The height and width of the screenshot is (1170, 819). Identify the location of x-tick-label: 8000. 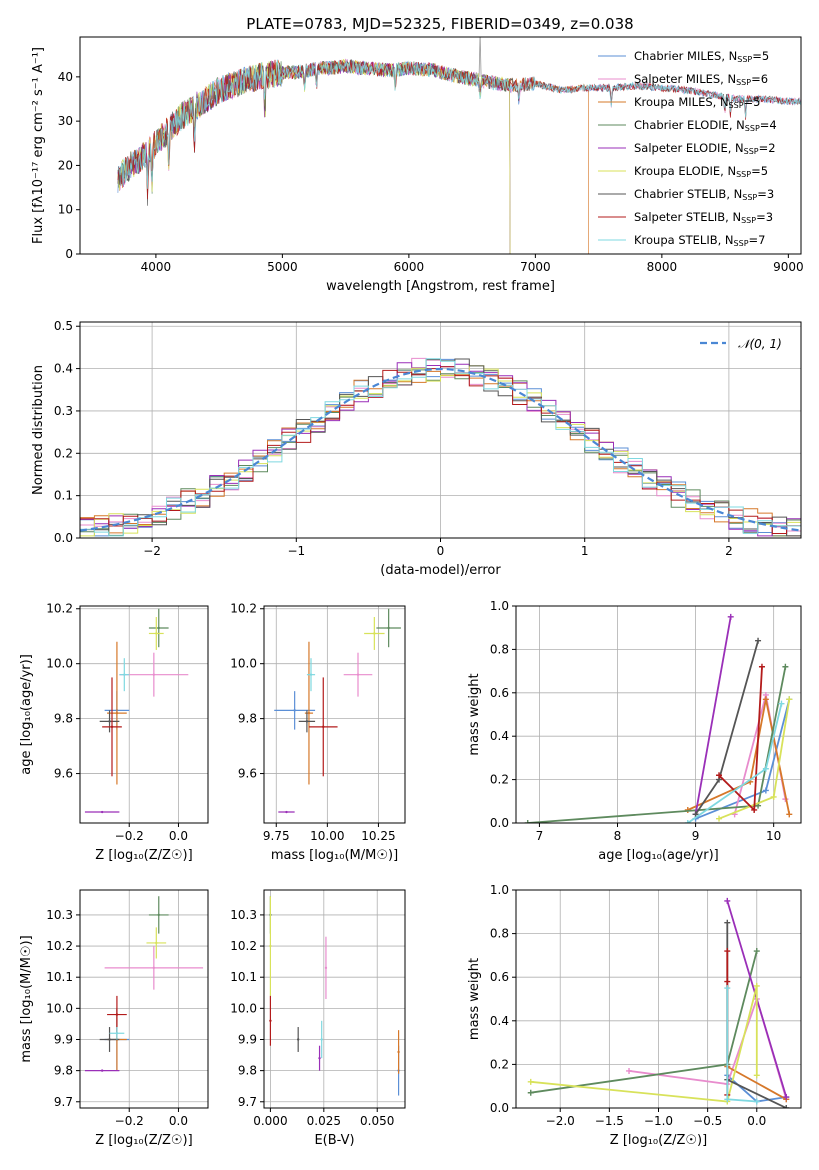
(662, 267).